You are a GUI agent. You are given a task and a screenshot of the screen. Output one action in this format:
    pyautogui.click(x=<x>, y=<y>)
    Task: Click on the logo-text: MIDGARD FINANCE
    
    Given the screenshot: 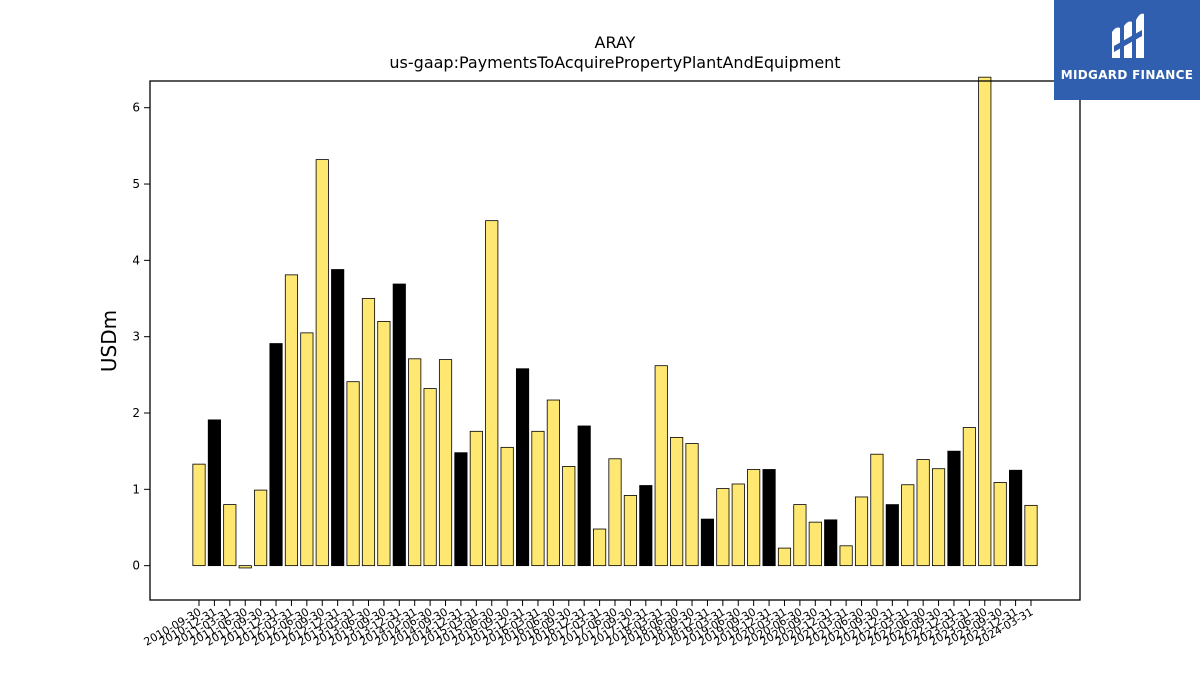 What is the action you would take?
    pyautogui.click(x=1127, y=75)
    